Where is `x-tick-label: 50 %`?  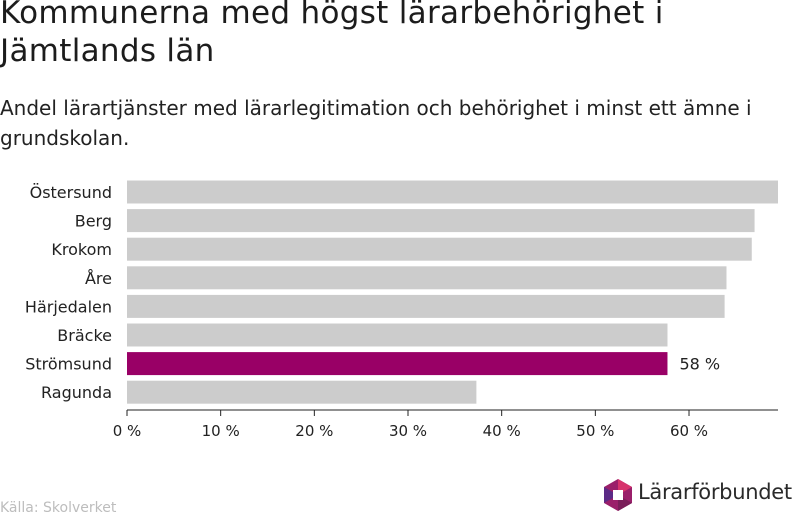 x-tick-label: 50 % is located at coordinates (595, 431).